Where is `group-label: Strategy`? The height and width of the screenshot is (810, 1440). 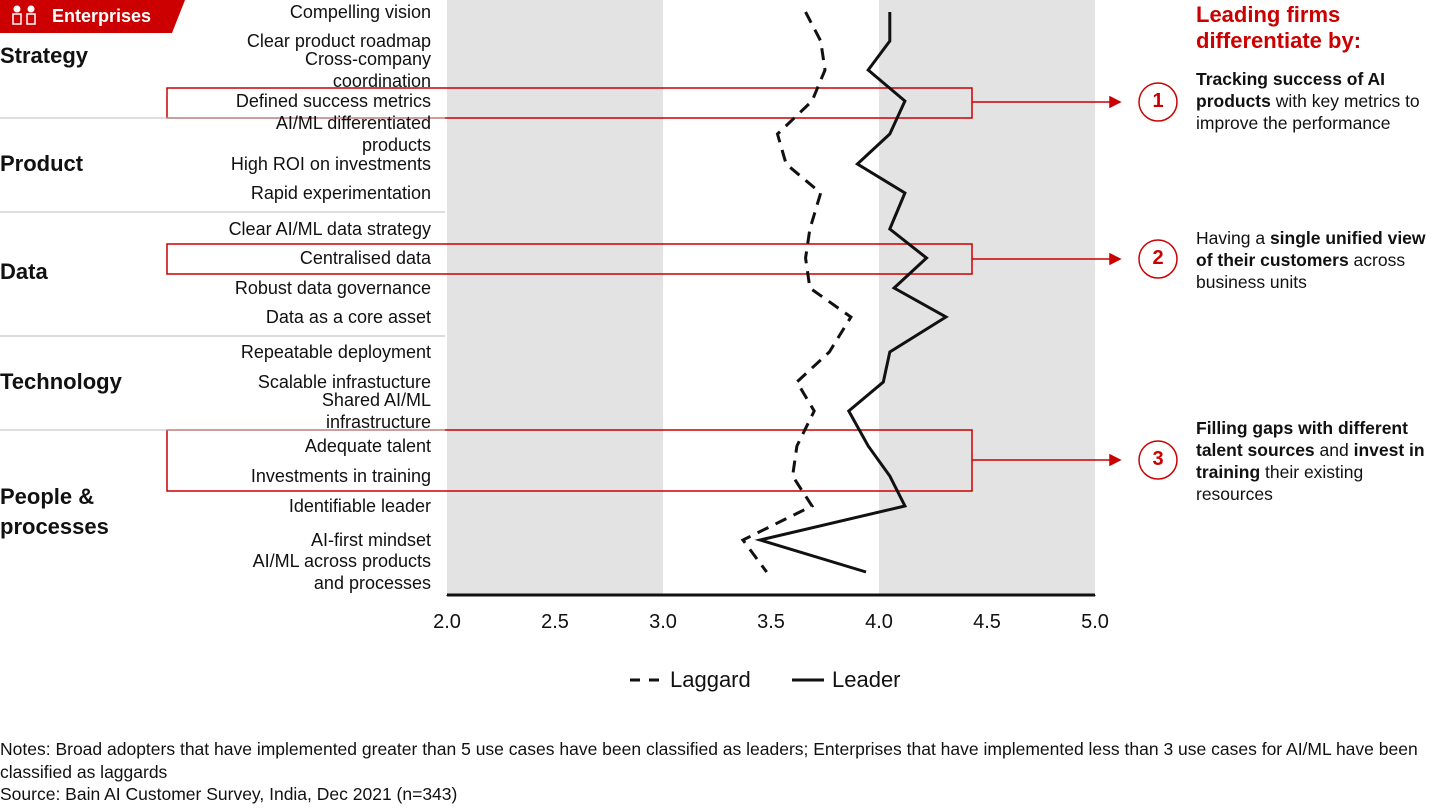 group-label: Strategy is located at coordinates (44, 55).